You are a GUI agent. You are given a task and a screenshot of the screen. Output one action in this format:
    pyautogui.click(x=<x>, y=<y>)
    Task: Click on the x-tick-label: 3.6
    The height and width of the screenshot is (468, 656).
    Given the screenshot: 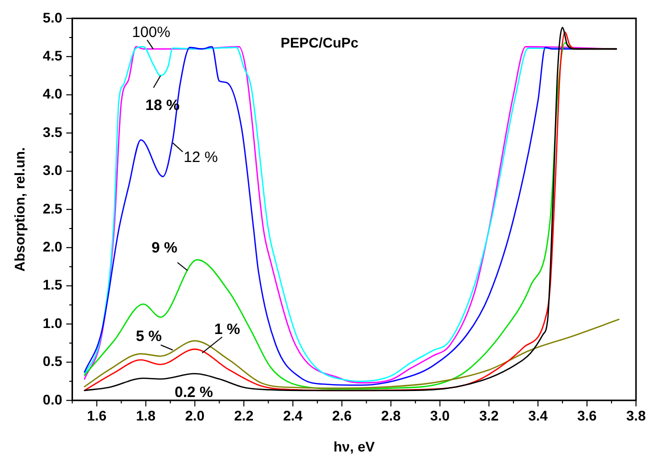 What is the action you would take?
    pyautogui.click(x=587, y=416)
    